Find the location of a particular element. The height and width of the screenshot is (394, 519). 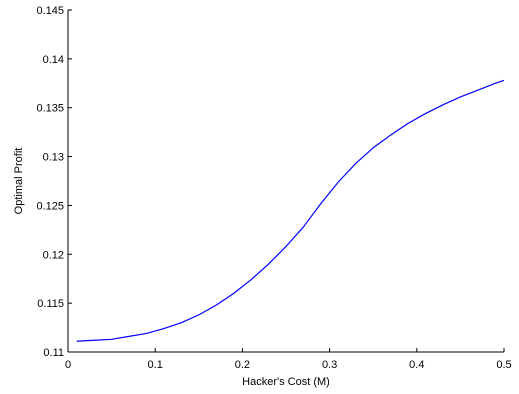

y-axis-label: Optimal Profit is located at coordinates (19, 181).